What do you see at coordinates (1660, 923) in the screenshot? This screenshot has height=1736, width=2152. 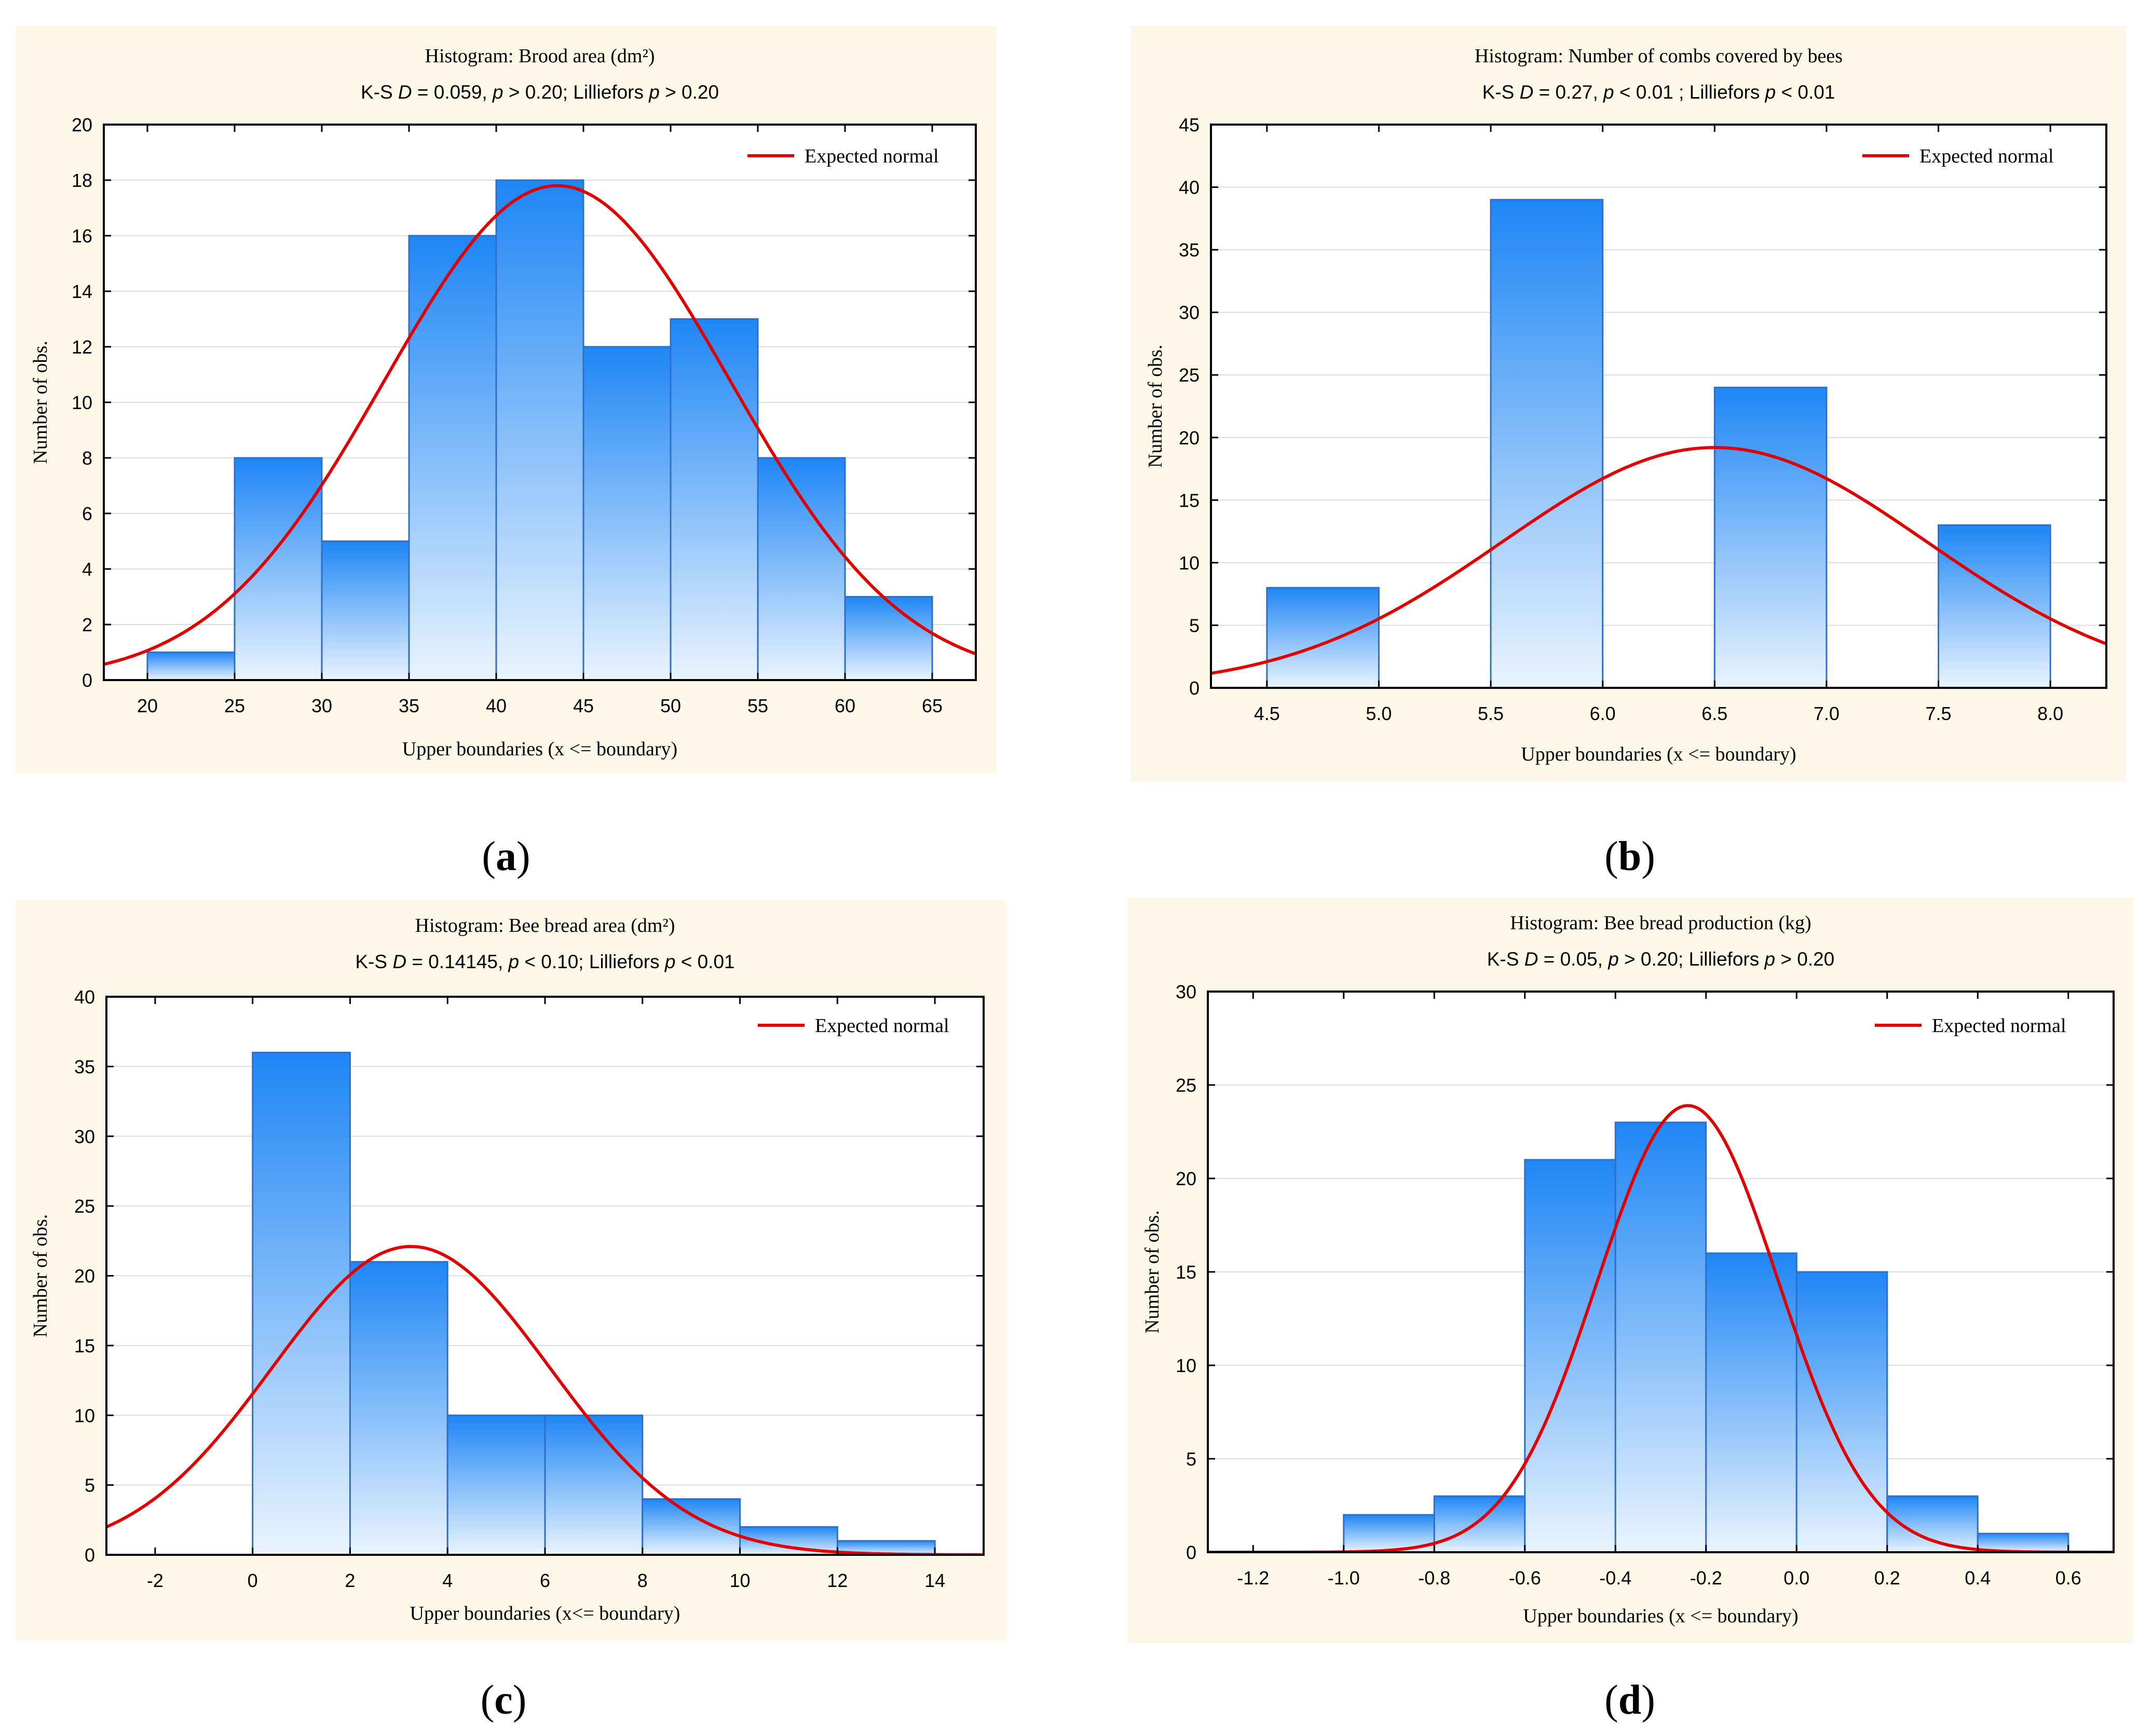 I see `chart-title-d: Histogram: Bee bread production (kg)` at bounding box center [1660, 923].